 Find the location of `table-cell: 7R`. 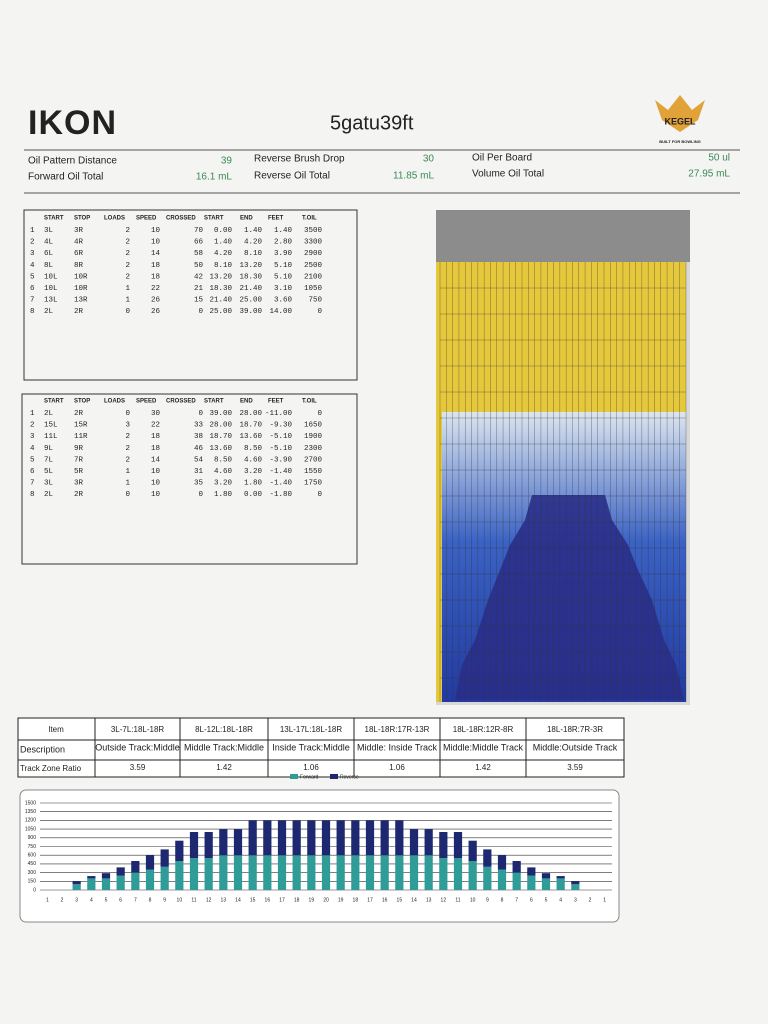

table-cell: 7R is located at coordinates (79, 460).